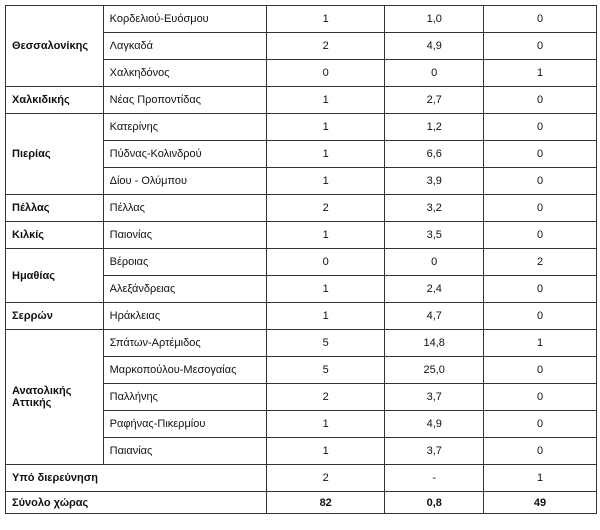 The image size is (600, 530). What do you see at coordinates (184, 208) in the screenshot?
I see `municipality-cell: Πέλλας` at bounding box center [184, 208].